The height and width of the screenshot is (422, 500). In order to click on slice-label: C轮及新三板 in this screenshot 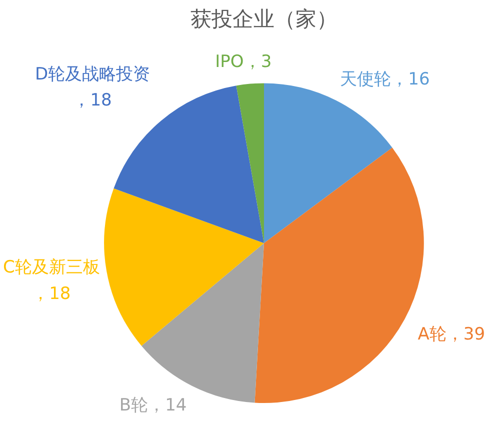, I will do `click(51, 268)`.